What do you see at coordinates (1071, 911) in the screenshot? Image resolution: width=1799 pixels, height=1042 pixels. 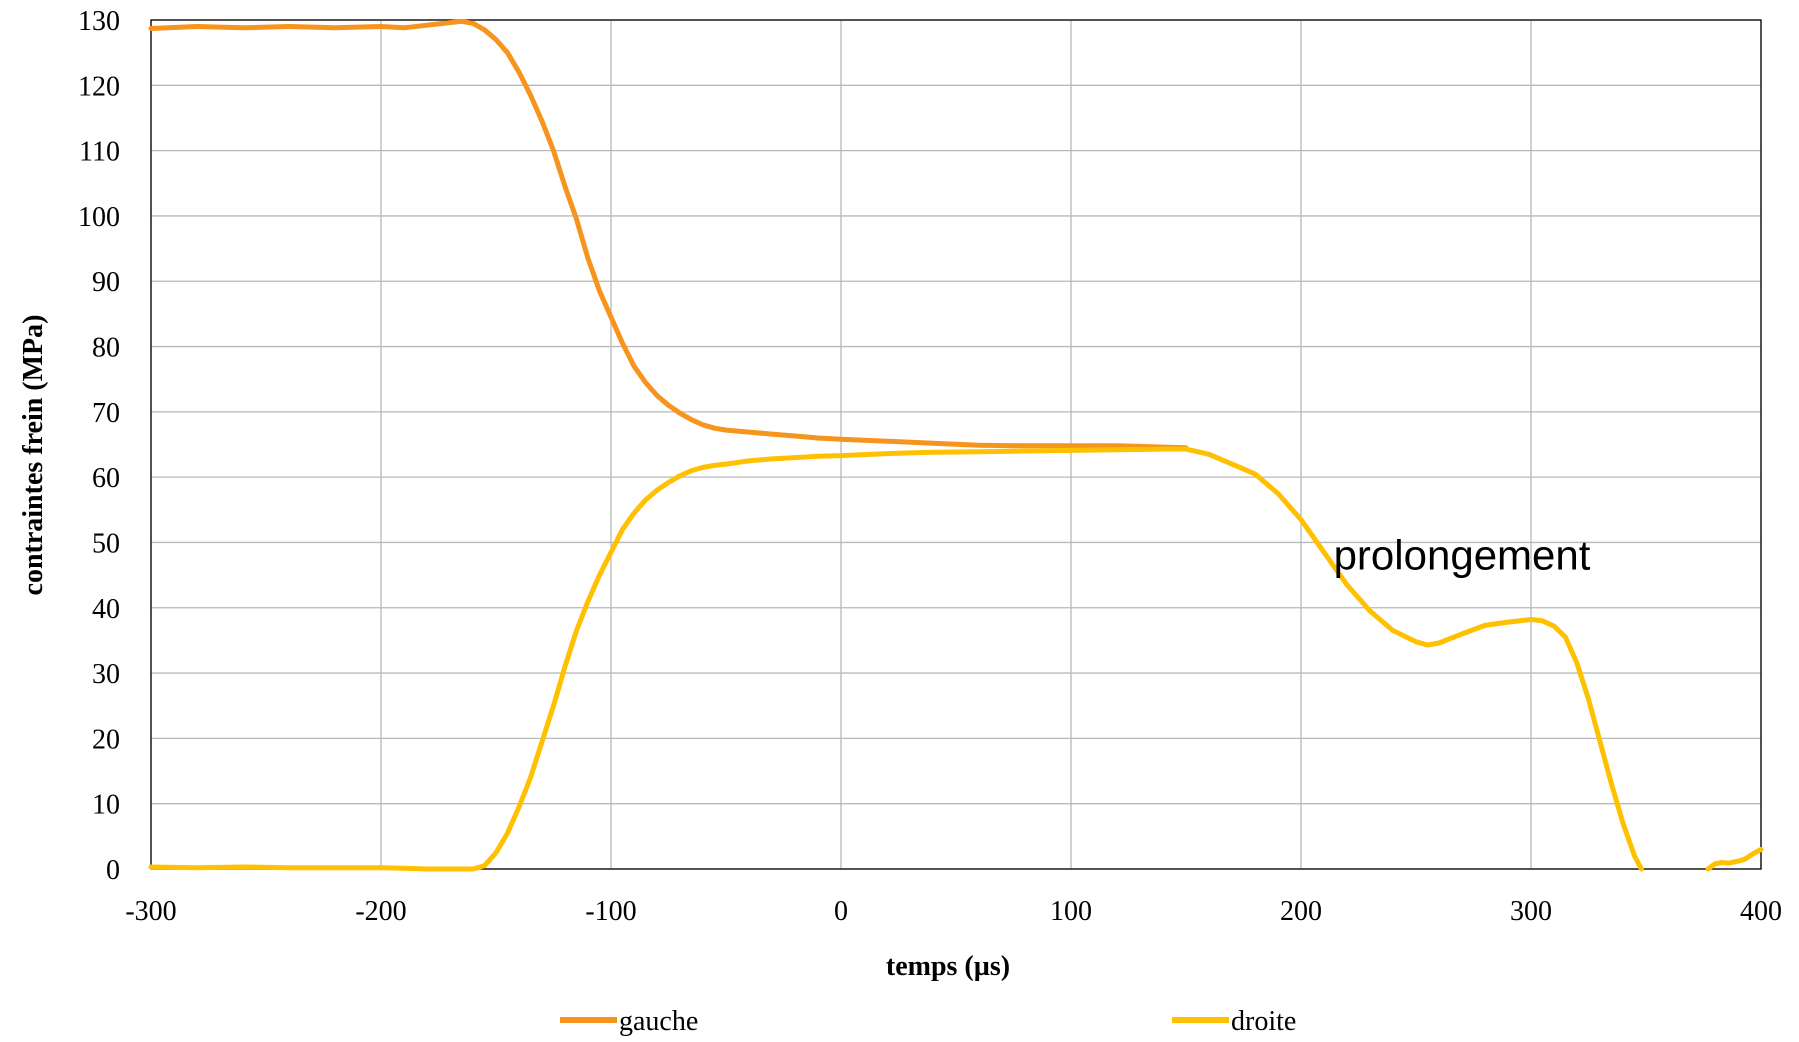 I see `x-tick-label: 100` at bounding box center [1071, 911].